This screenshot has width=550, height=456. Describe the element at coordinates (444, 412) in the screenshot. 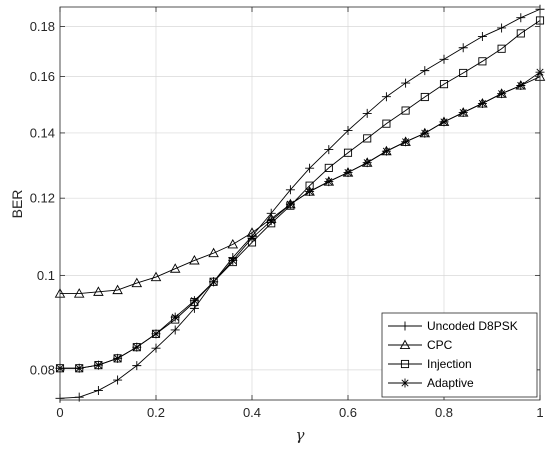

I see `x-tick-label: 0.8` at that location.